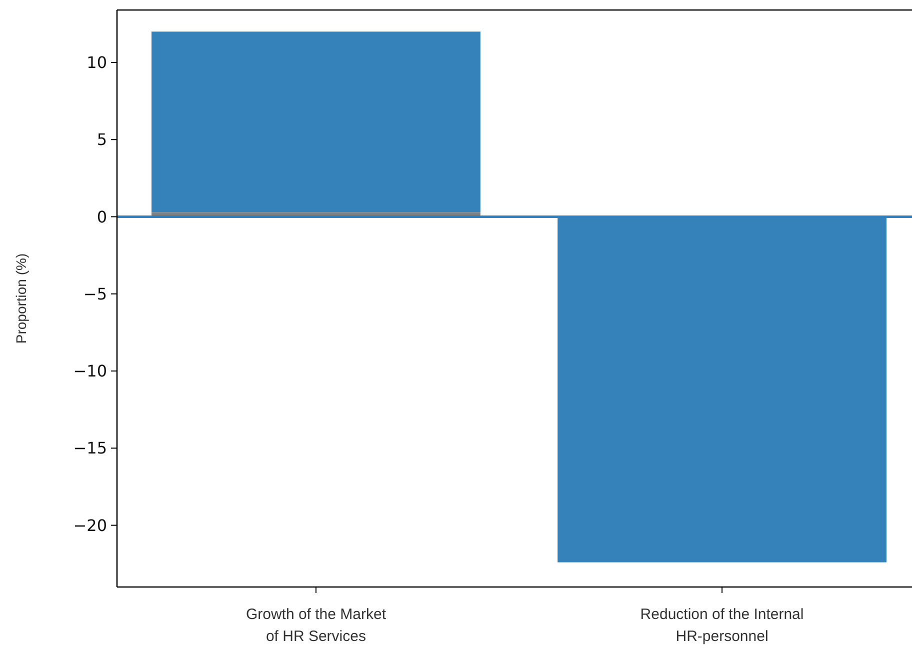  Describe the element at coordinates (101, 140) in the screenshot. I see `y-tick-label: 5` at that location.